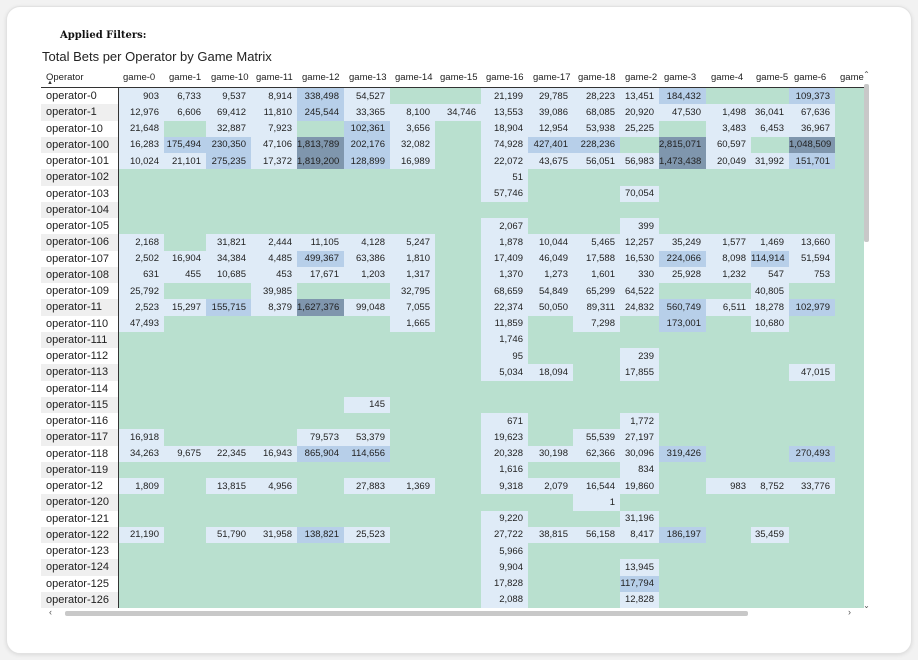 This screenshot has height=660, width=918. I want to click on matrix-cell: 8,379, so click(274, 307).